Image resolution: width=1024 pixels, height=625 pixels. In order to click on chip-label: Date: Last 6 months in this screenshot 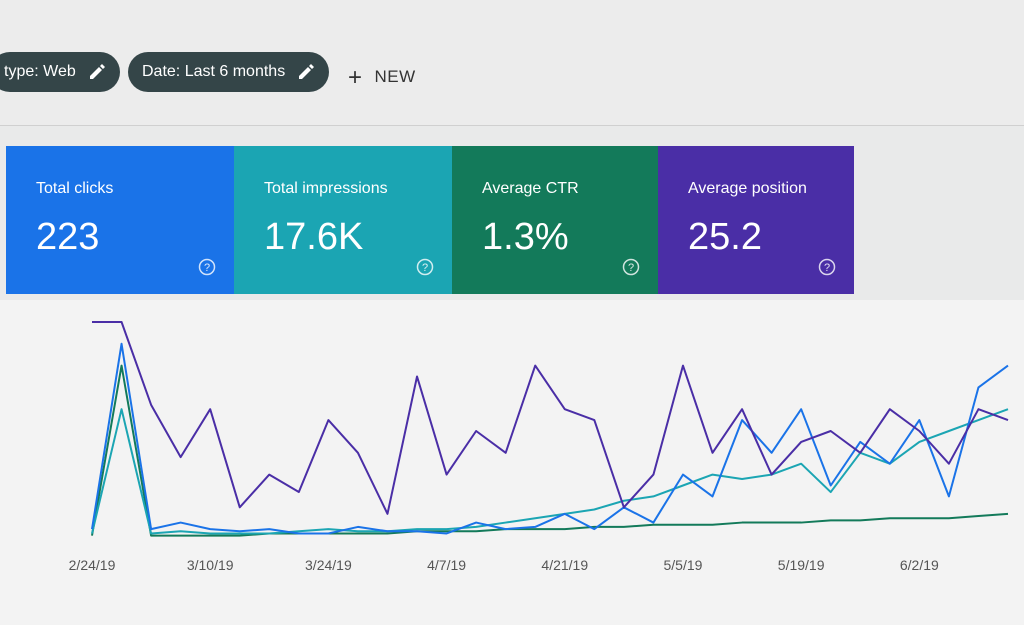, I will do `click(214, 71)`.